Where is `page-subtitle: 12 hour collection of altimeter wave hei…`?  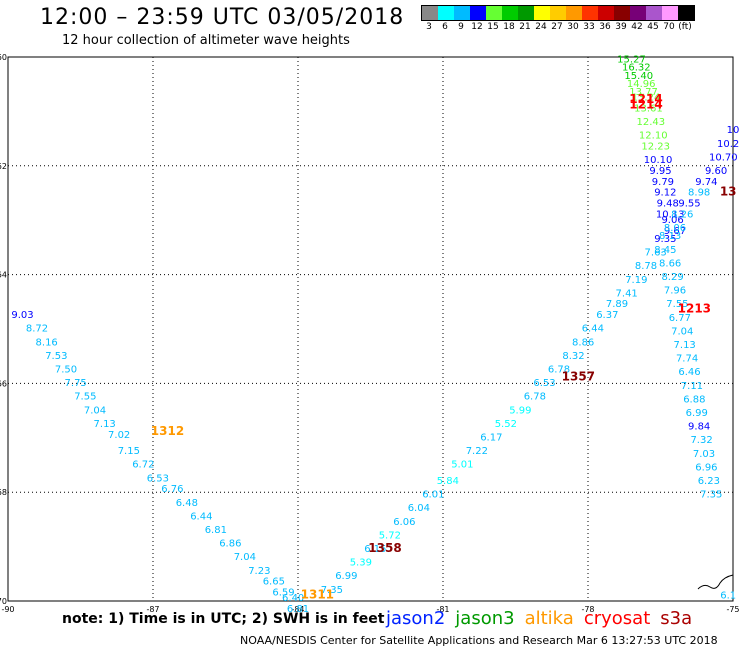 page-subtitle: 12 hour collection of altimeter wave hei… is located at coordinates (206, 40).